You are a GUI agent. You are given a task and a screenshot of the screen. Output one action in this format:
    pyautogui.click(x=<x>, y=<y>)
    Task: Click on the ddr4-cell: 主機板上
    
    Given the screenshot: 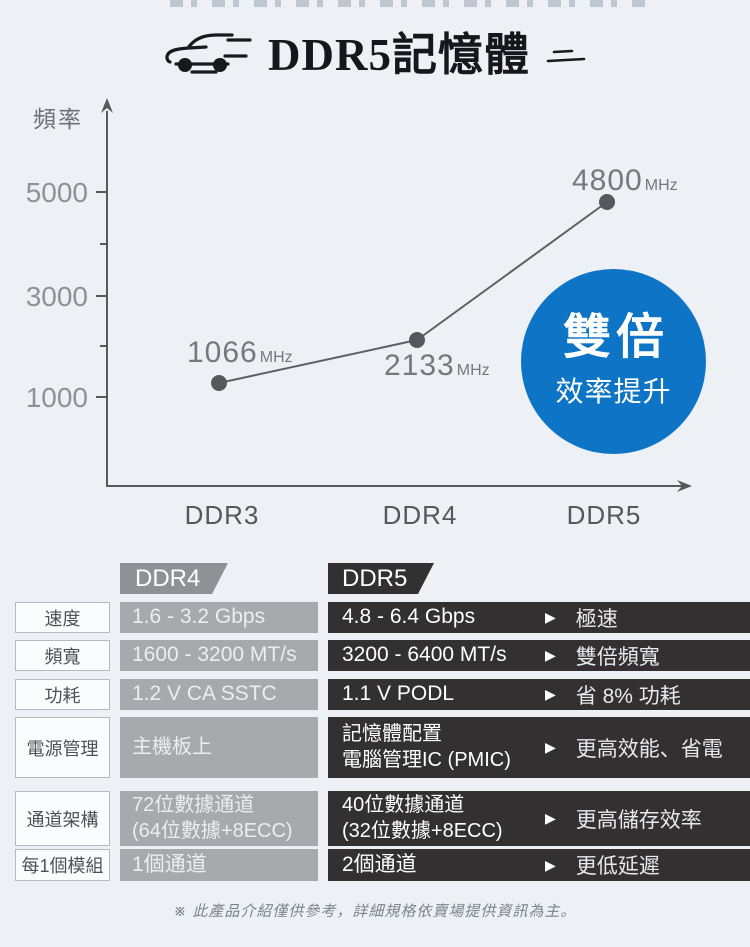 What is the action you would take?
    pyautogui.click(x=219, y=747)
    